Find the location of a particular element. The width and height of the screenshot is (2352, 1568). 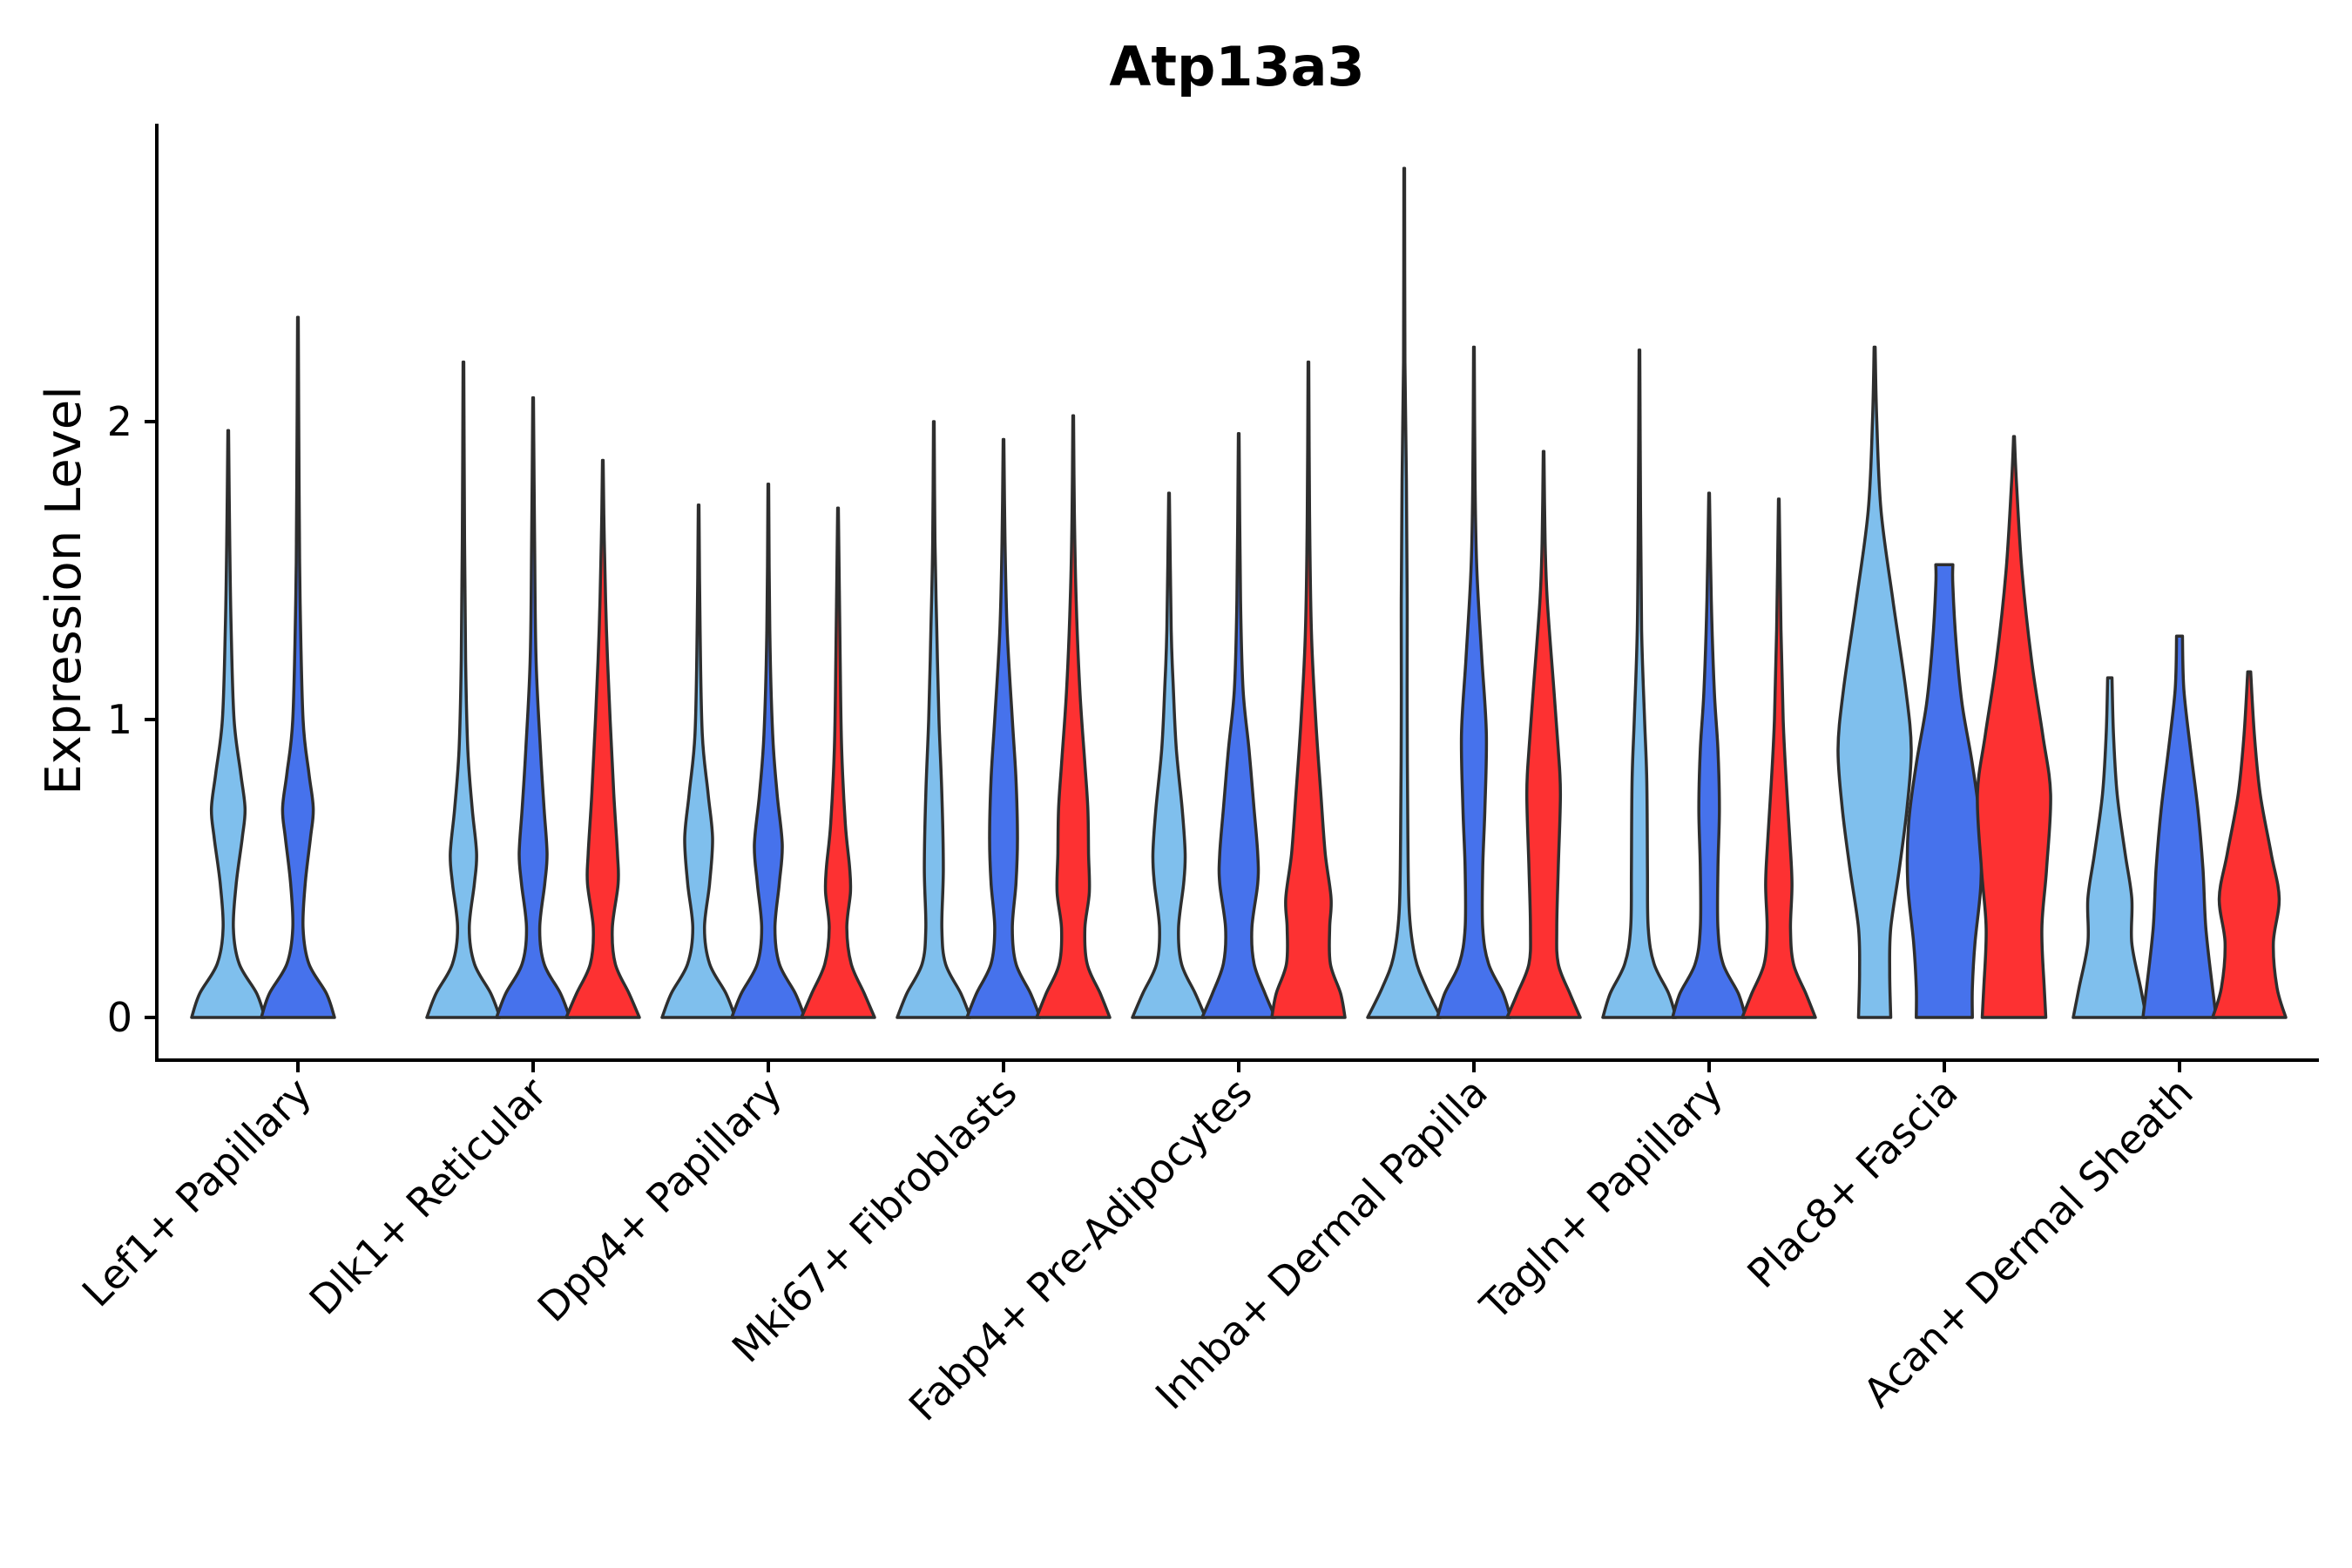

x-tick-label-dpp4-papillary: Dpp4+ Papillary is located at coordinates (660, 1200).